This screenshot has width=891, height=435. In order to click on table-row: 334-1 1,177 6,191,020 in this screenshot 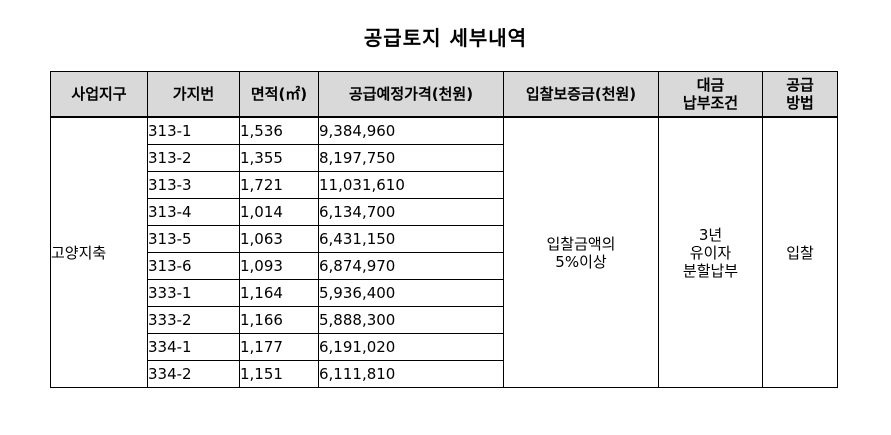, I will do `click(444, 347)`.